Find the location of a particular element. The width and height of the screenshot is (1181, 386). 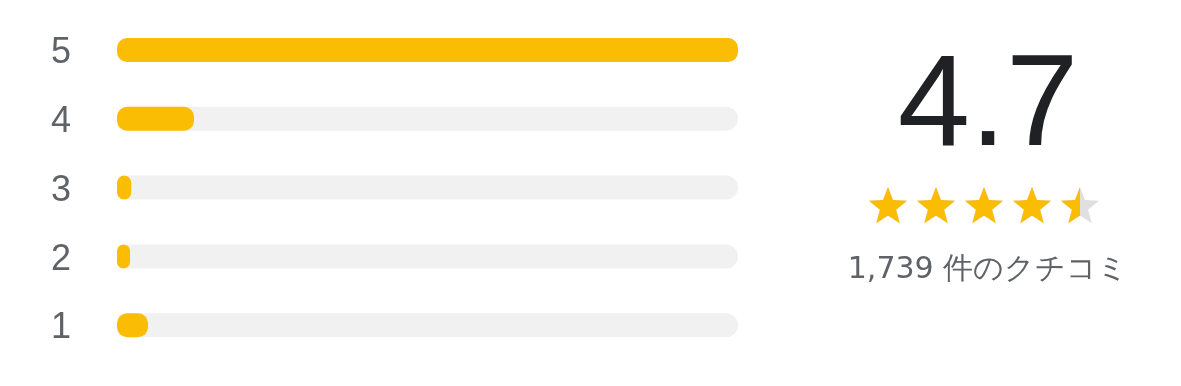

text: 1,739 件のクチコミ is located at coordinates (988, 268).